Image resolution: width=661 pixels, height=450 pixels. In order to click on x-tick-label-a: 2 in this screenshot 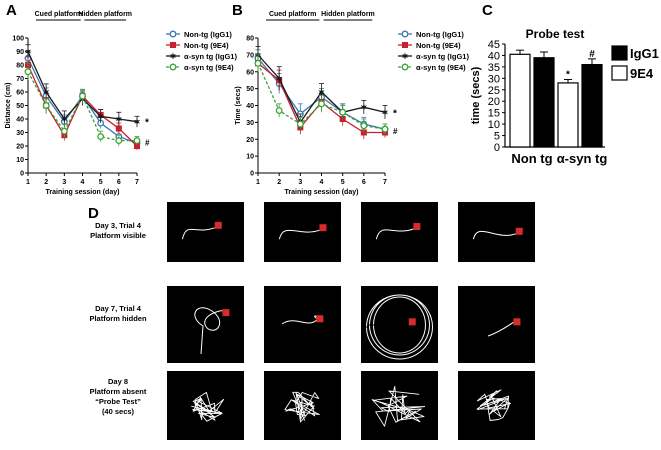, I will do `click(46, 182)`.